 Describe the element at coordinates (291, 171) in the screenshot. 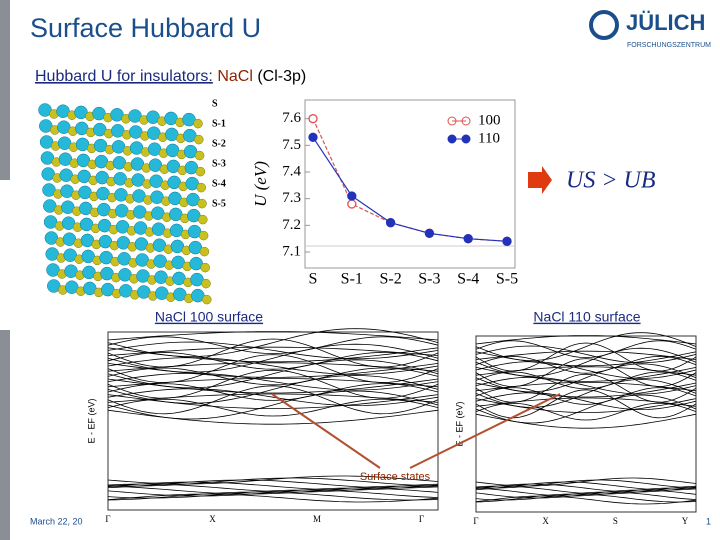

I see `y-tick-label: 7.4` at that location.